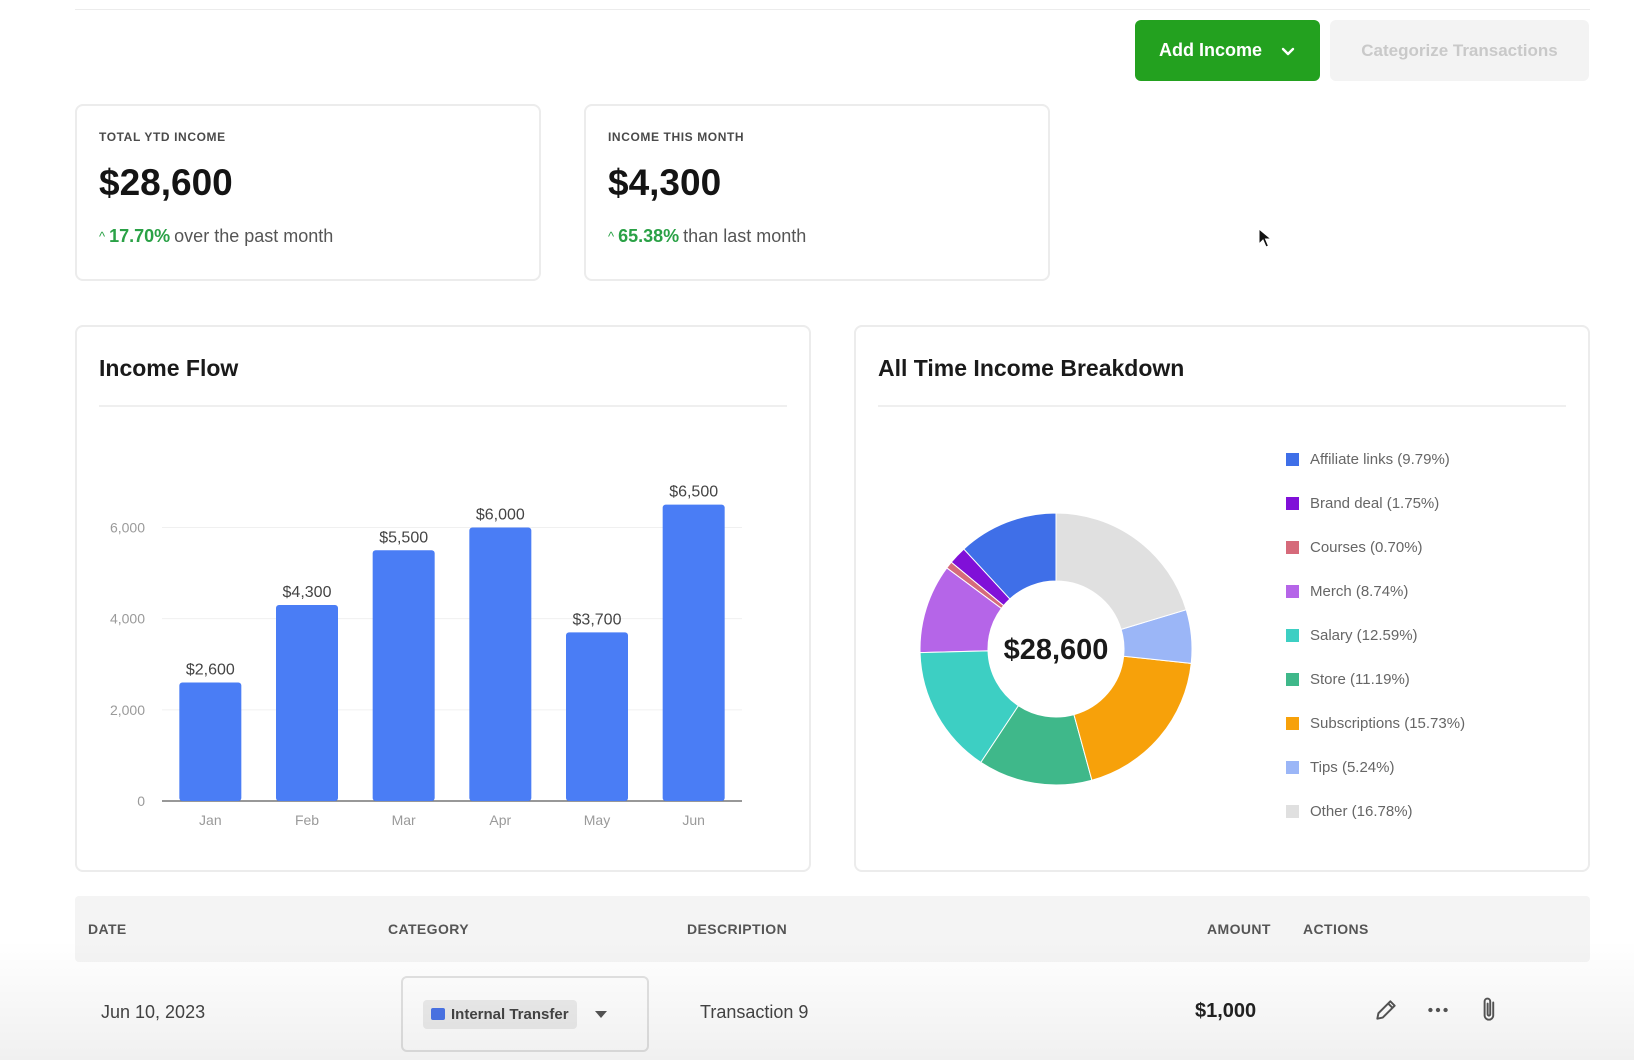 The width and height of the screenshot is (1634, 1060). I want to click on bar-value-label: $2,600, so click(210, 669).